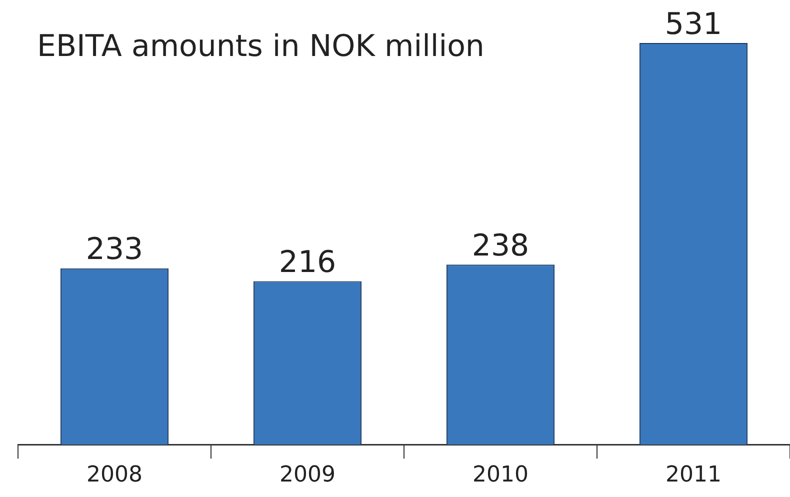  I want to click on data-label: 216, so click(307, 262).